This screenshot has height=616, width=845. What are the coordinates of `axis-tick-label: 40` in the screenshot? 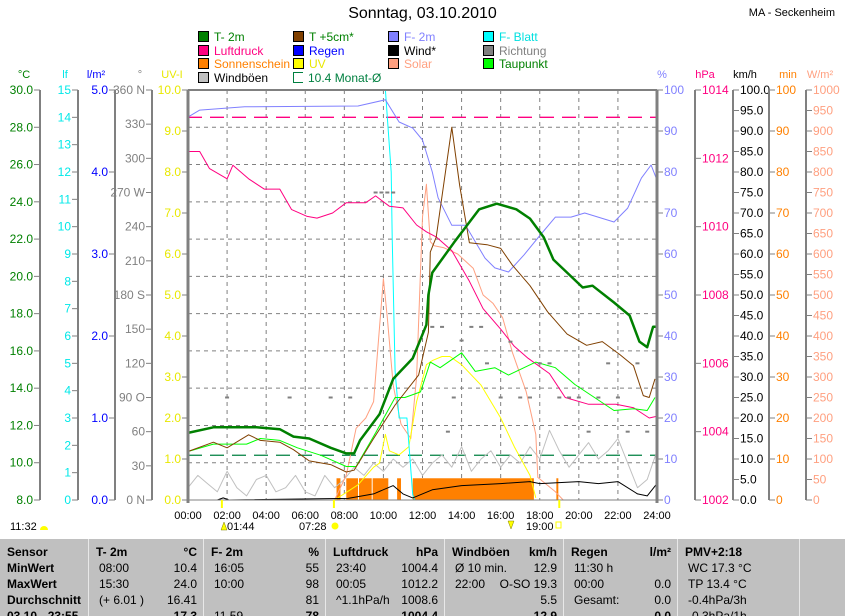 It's located at (783, 336).